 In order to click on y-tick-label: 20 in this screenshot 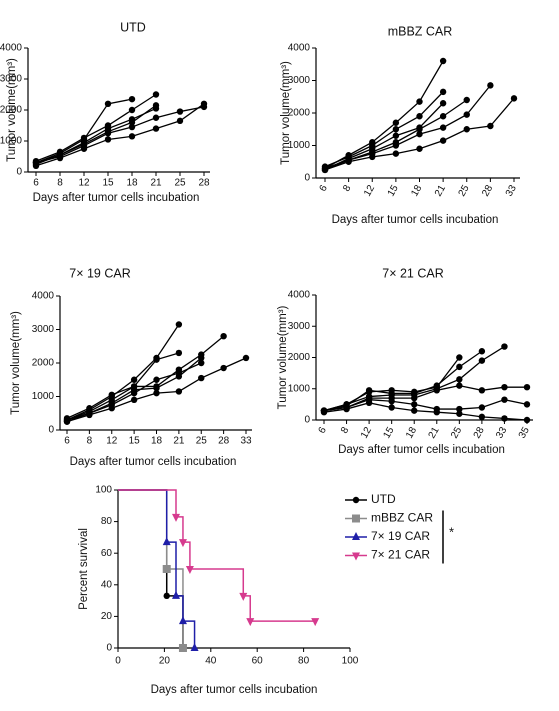, I will do `click(107, 616)`.